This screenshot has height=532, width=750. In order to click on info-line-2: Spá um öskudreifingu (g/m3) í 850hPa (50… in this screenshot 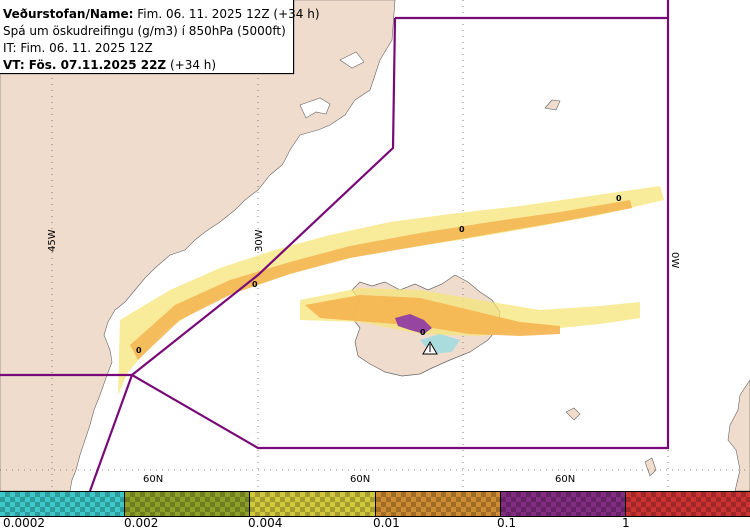, I will do `click(144, 31)`.